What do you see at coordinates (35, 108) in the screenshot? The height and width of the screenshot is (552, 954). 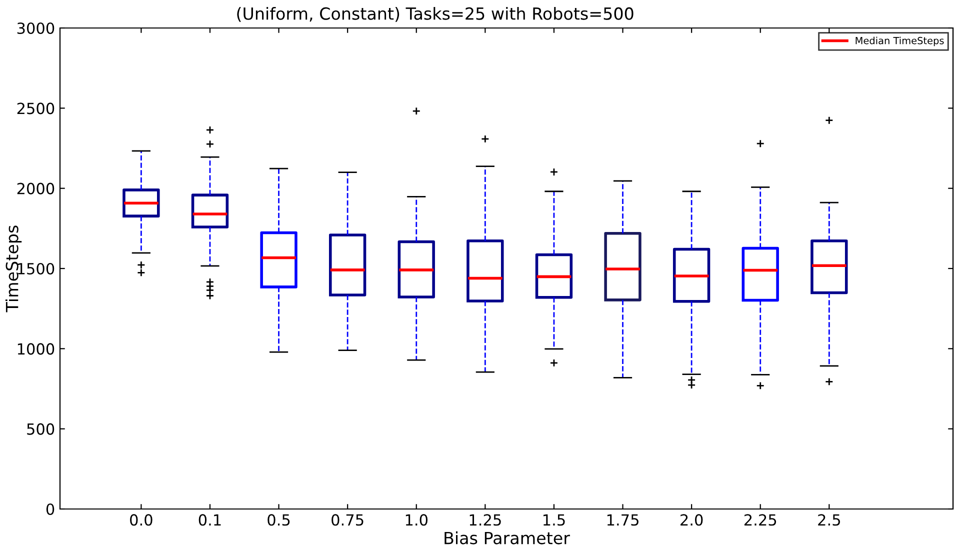 I see `y-tick-label: 2500` at bounding box center [35, 108].